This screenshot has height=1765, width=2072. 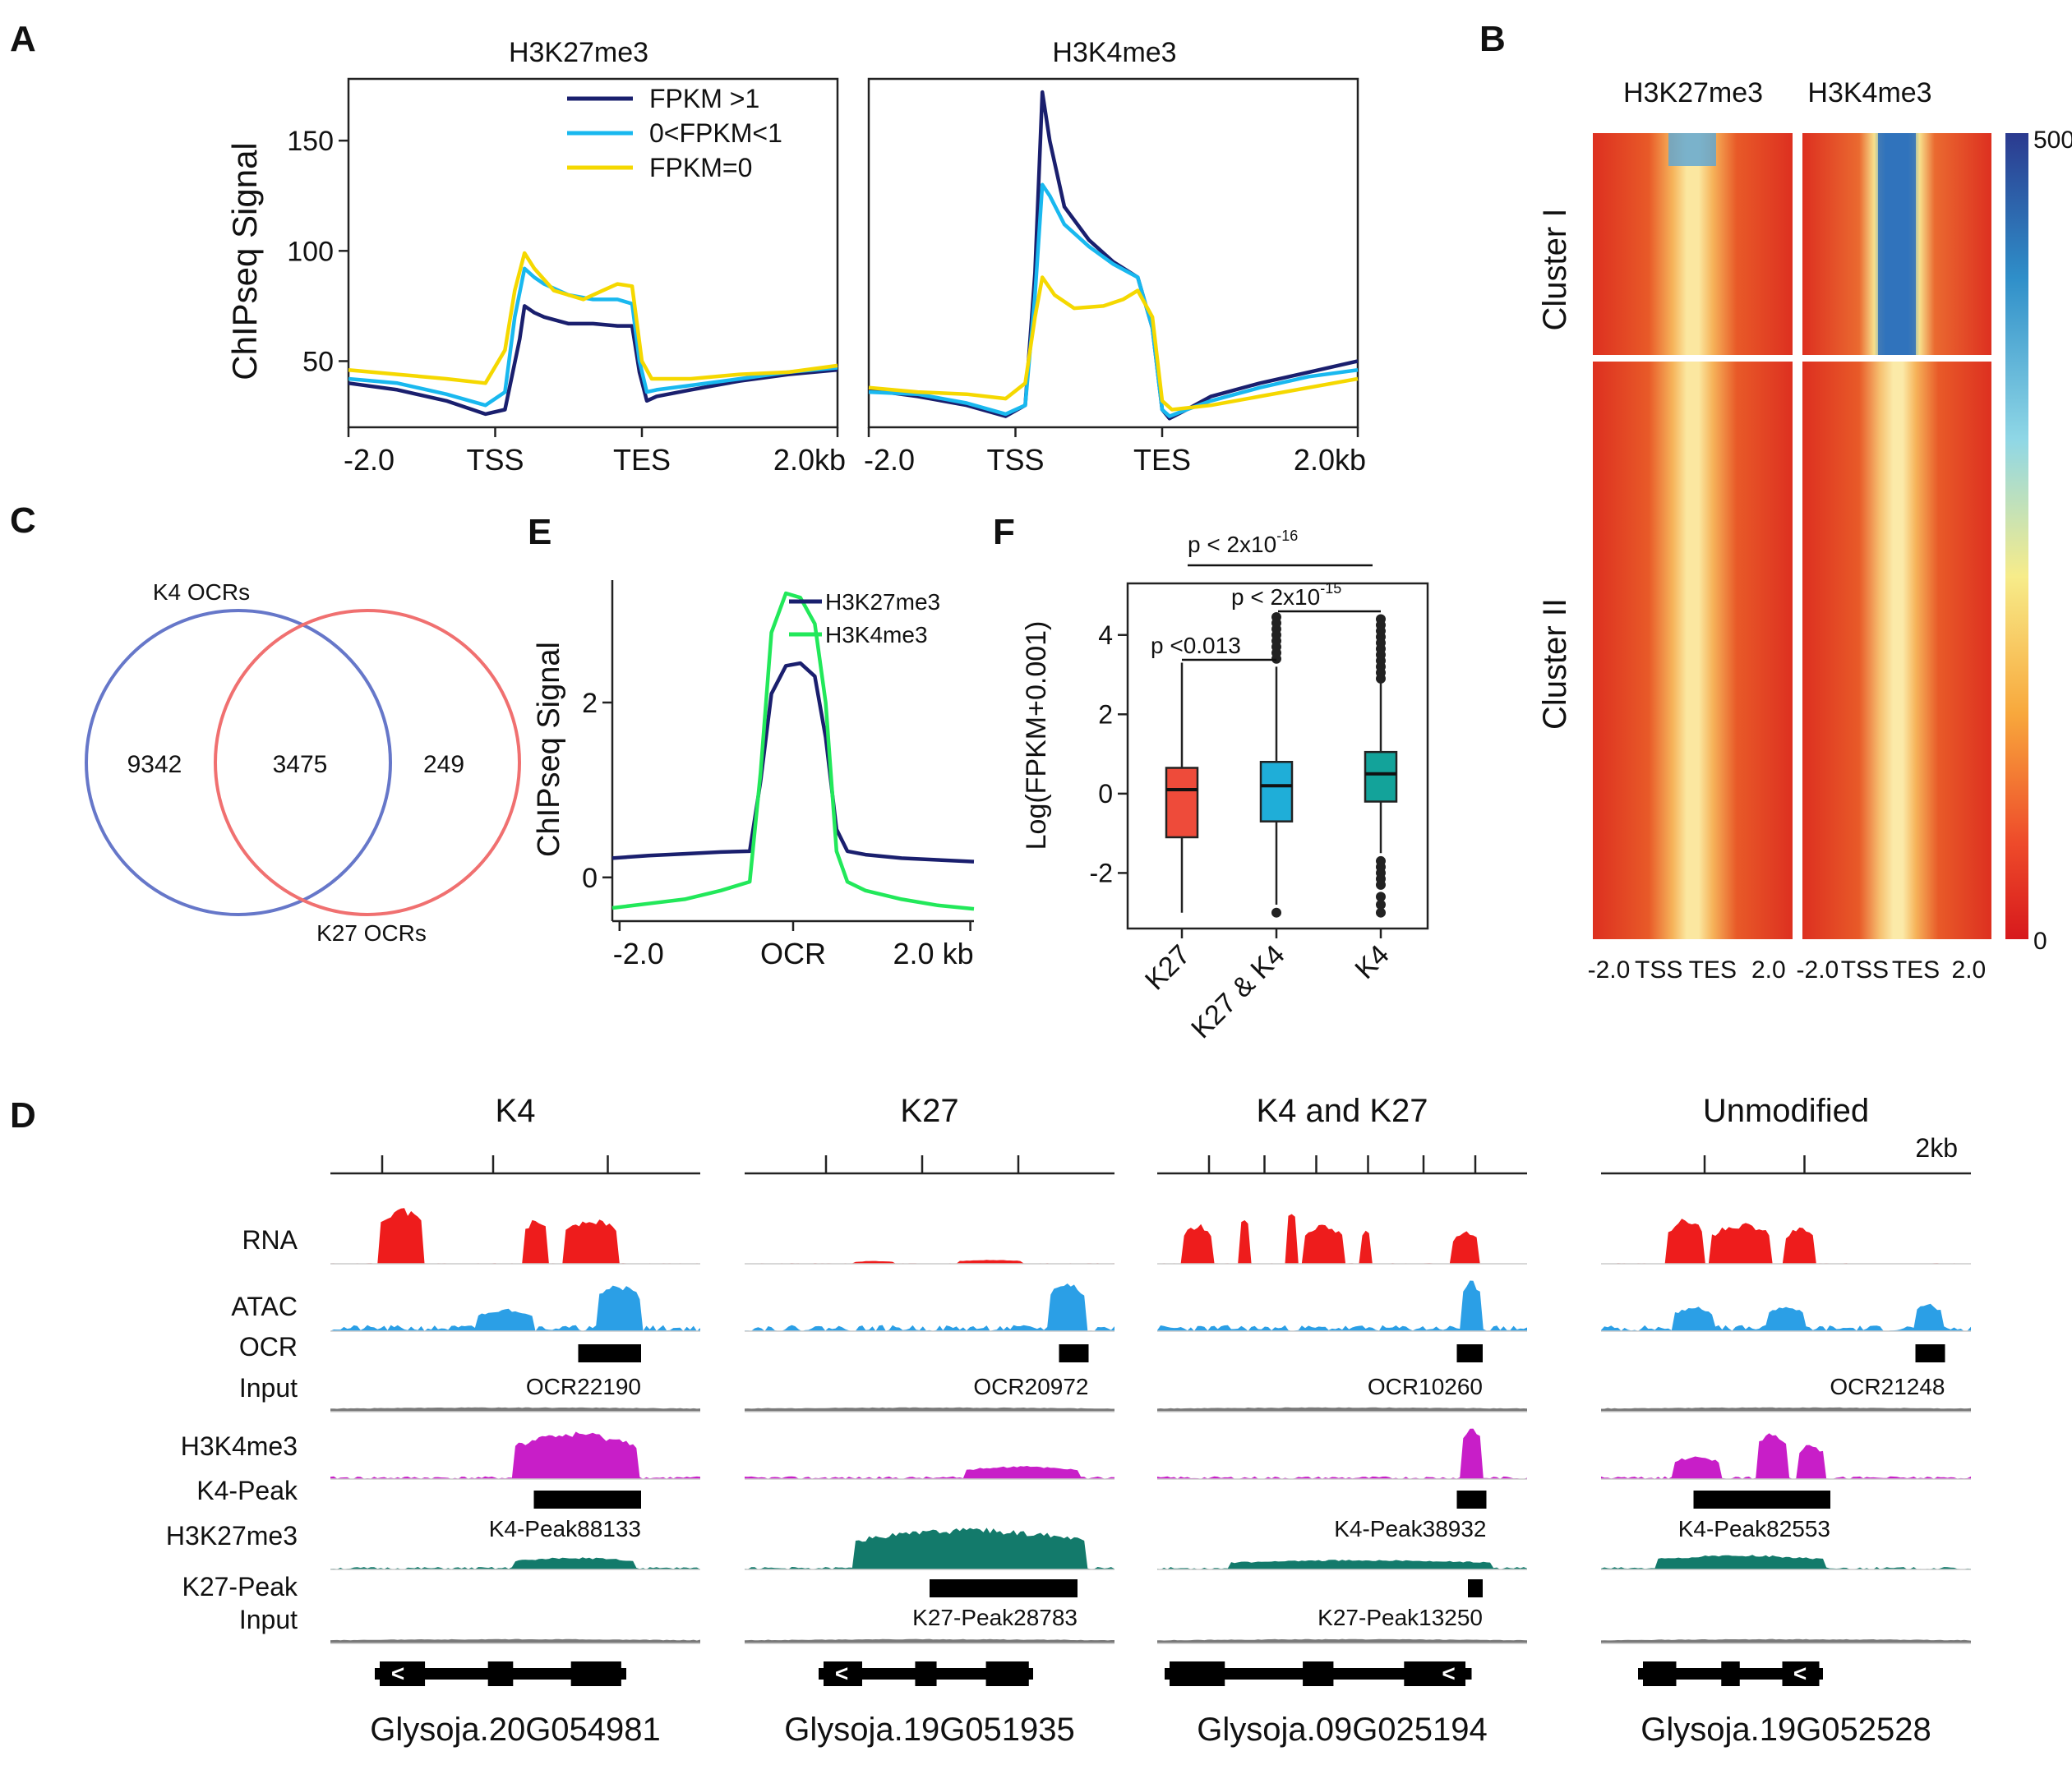 I want to click on c-venn-k27-circle, so click(x=368, y=762).